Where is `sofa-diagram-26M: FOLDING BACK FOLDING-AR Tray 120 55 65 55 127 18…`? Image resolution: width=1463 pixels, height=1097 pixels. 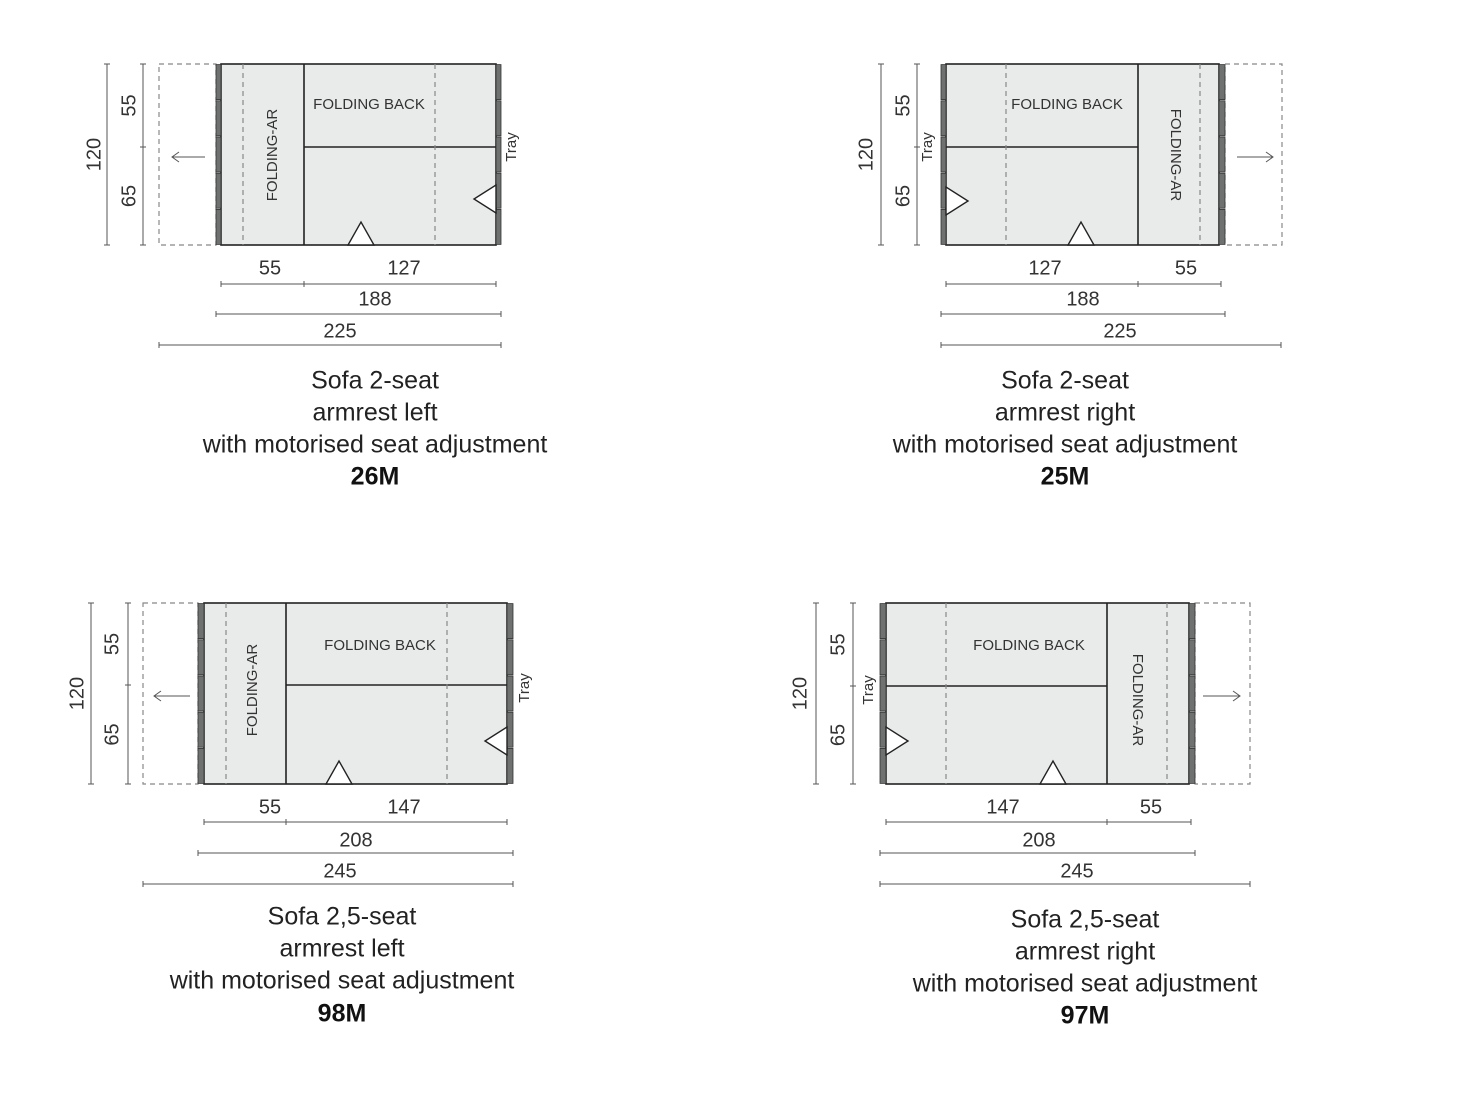 sofa-diagram-26M: FOLDING BACK FOLDING-AR Tray 120 55 65 55 127 18… is located at coordinates (315, 277).